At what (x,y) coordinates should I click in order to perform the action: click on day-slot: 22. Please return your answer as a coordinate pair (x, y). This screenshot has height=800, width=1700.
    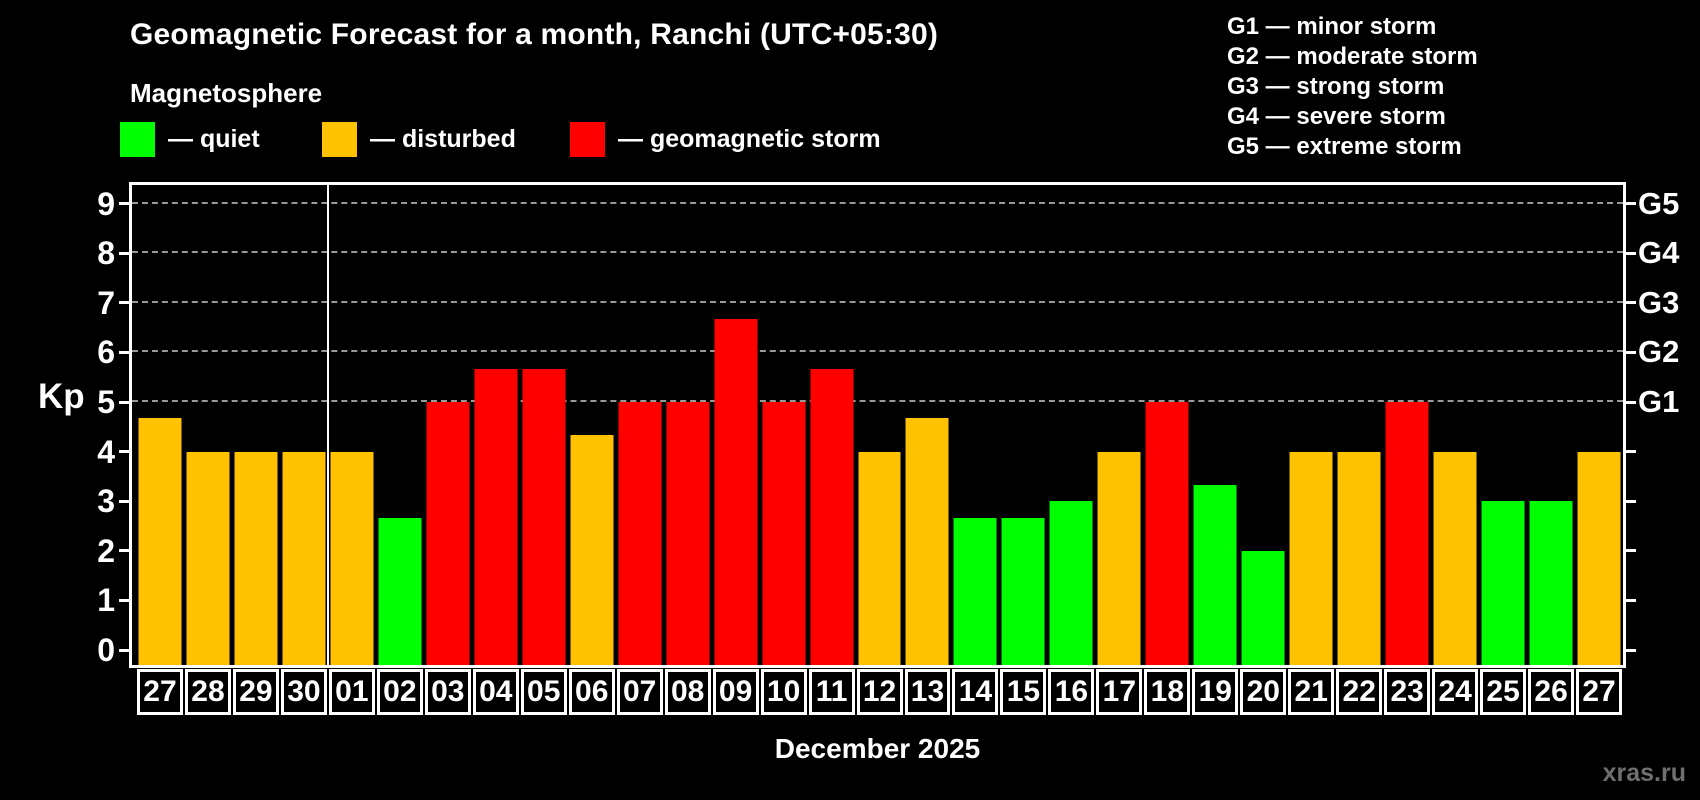
    Looking at the image, I should click on (1359, 692).